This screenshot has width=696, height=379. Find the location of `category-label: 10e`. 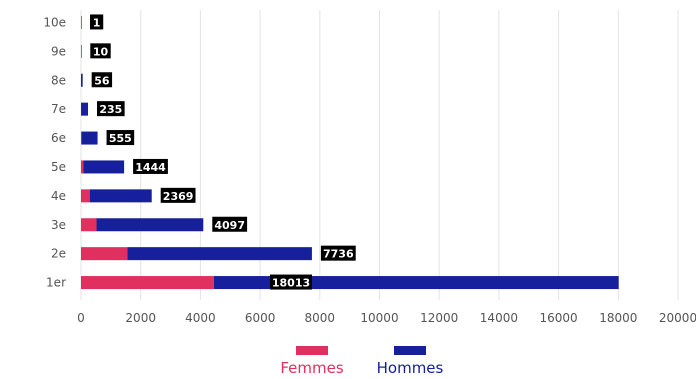

category-label: 10e is located at coordinates (54, 22).